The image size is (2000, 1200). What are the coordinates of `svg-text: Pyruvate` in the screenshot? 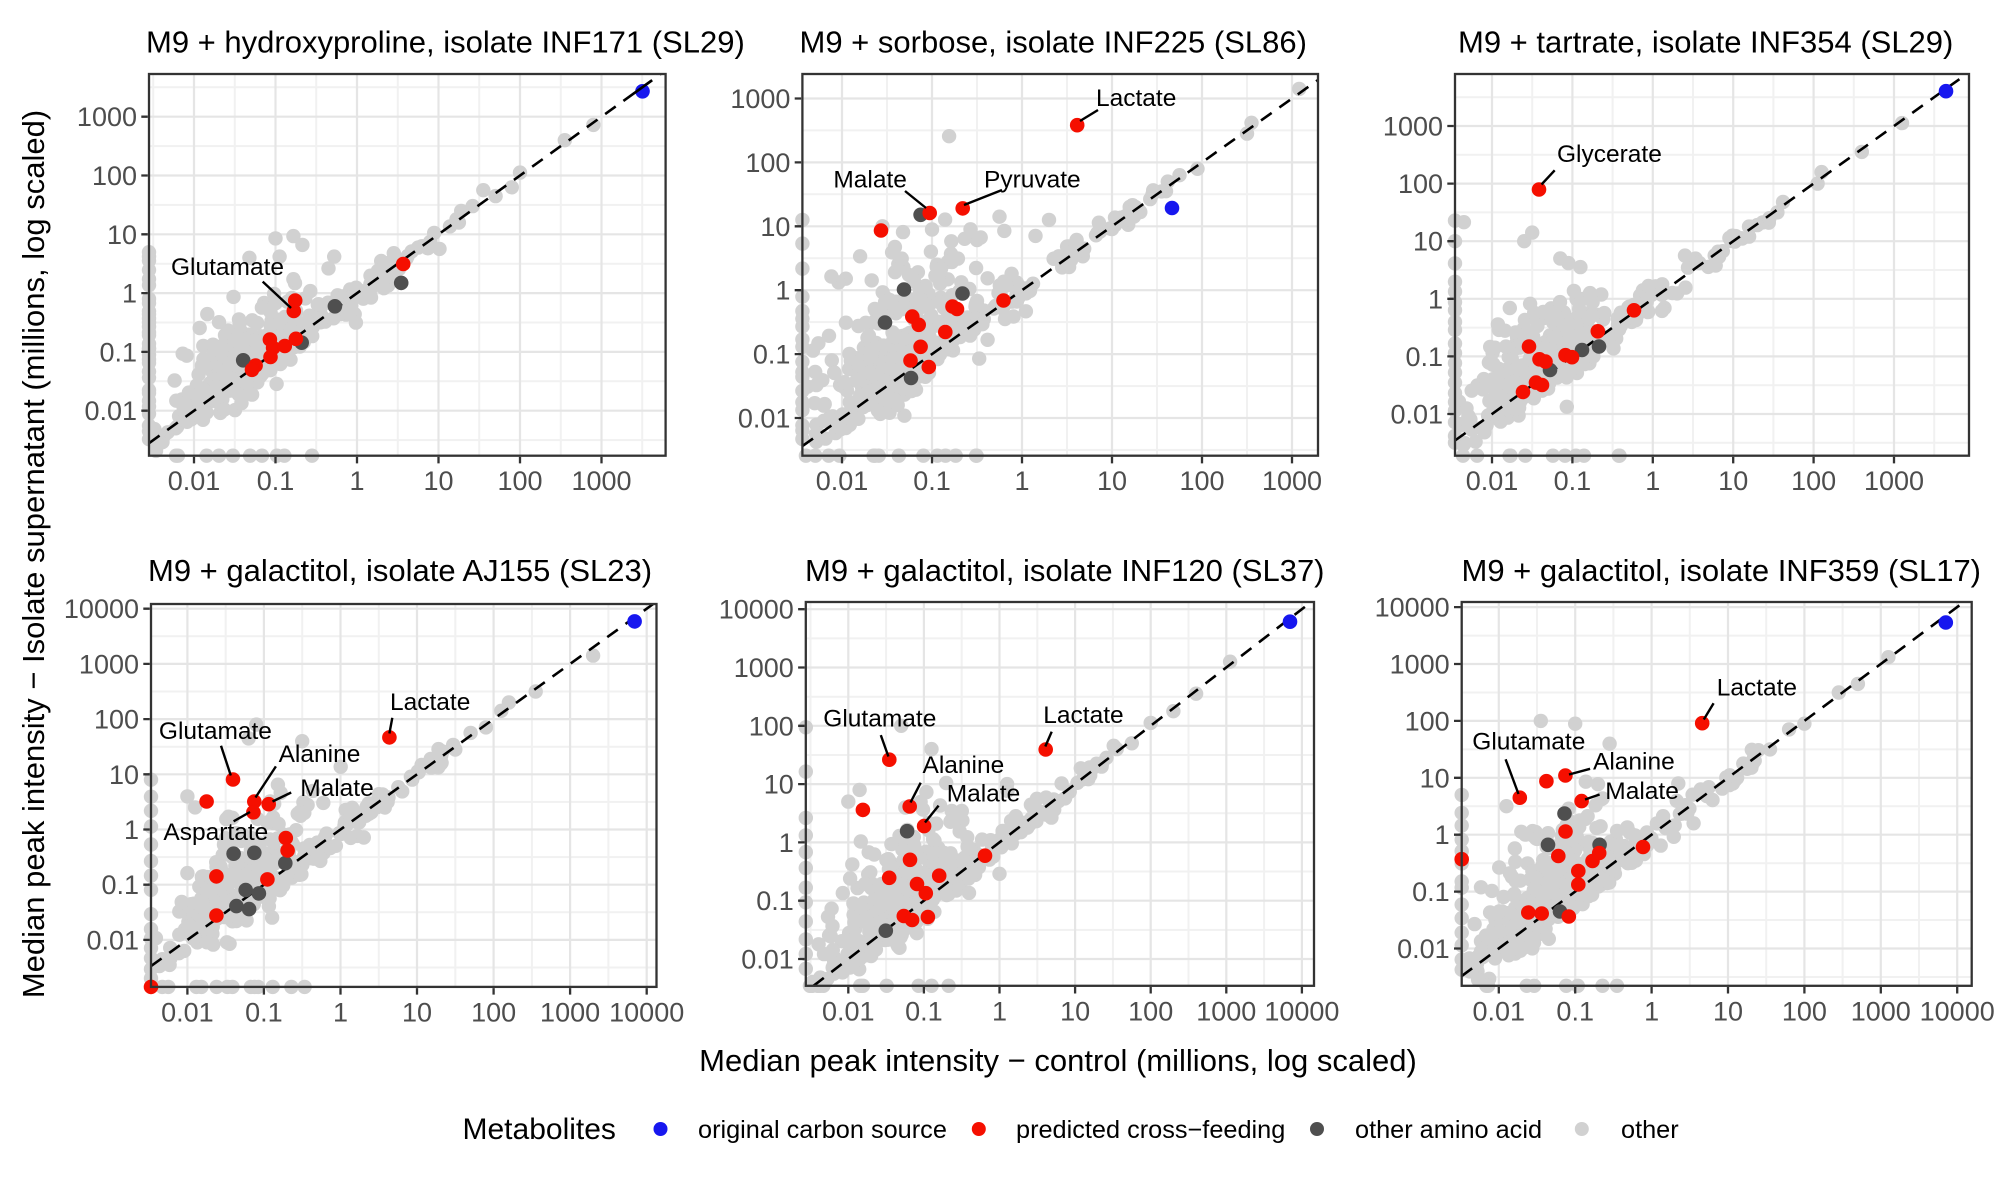 It's located at (1032, 180).